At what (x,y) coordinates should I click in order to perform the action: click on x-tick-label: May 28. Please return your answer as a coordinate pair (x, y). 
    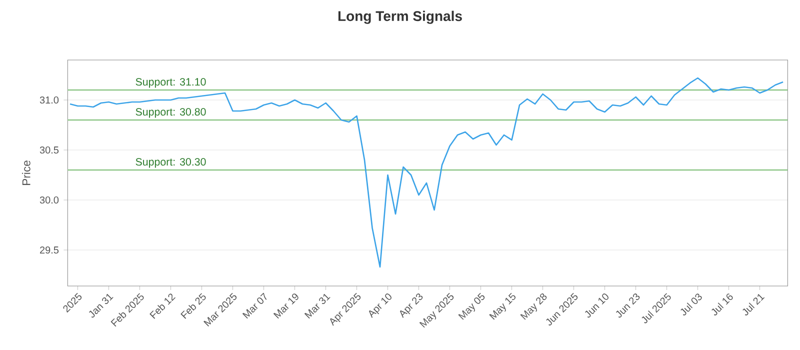
    Looking at the image, I should click on (533, 306).